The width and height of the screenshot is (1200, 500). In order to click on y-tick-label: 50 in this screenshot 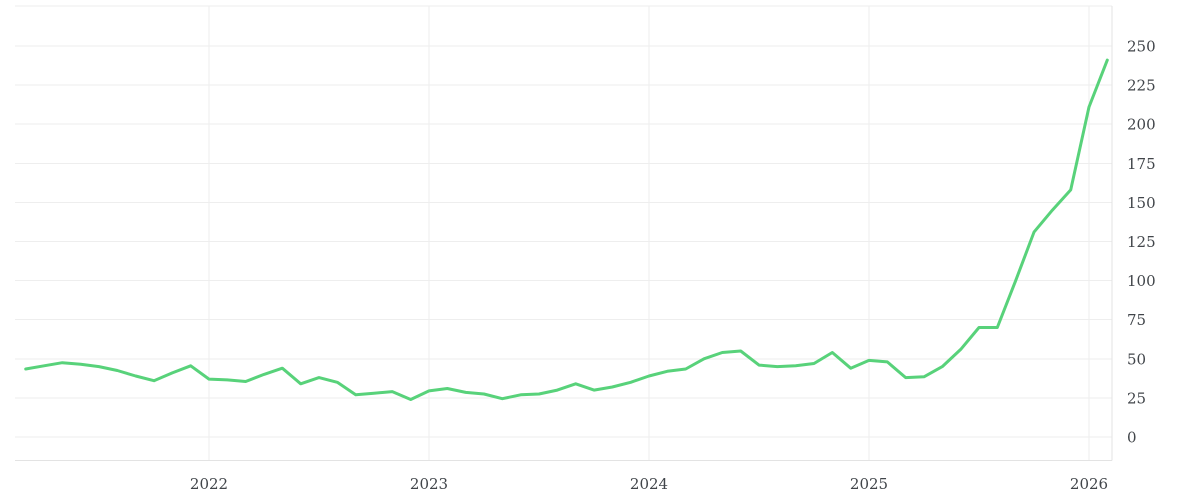, I will do `click(1136, 359)`.